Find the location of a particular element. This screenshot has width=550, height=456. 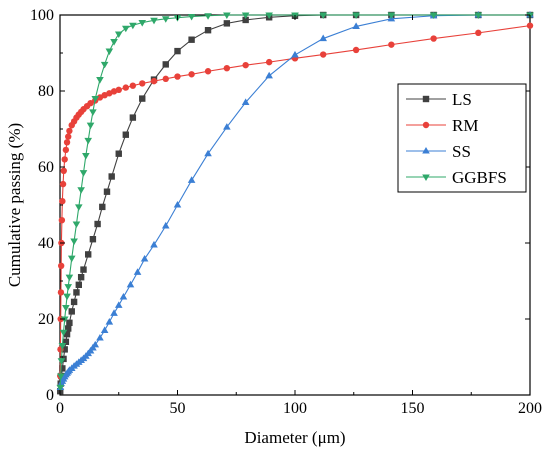

x-tick-label: 0 is located at coordinates (60, 408).